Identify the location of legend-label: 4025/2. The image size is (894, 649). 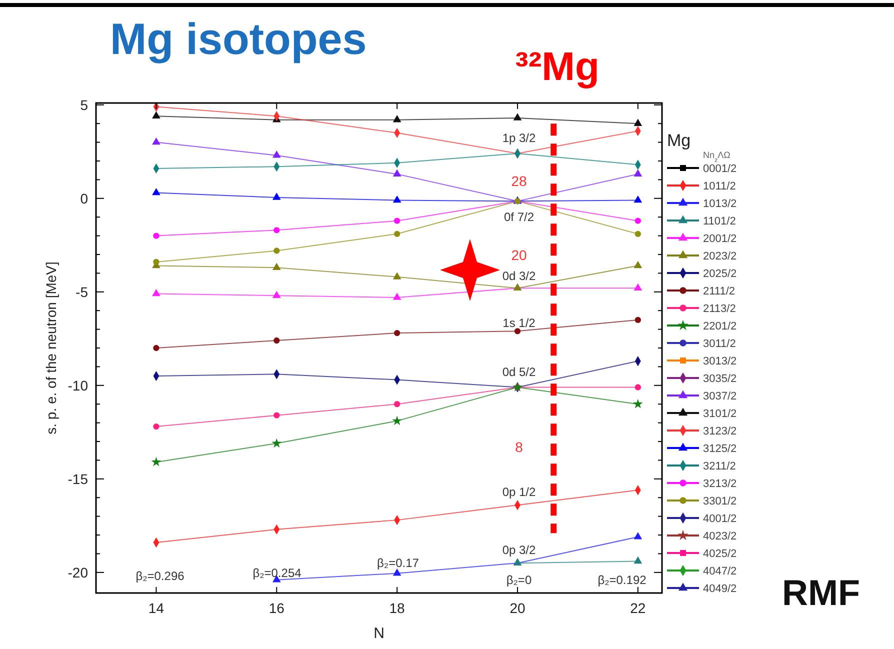
(720, 554).